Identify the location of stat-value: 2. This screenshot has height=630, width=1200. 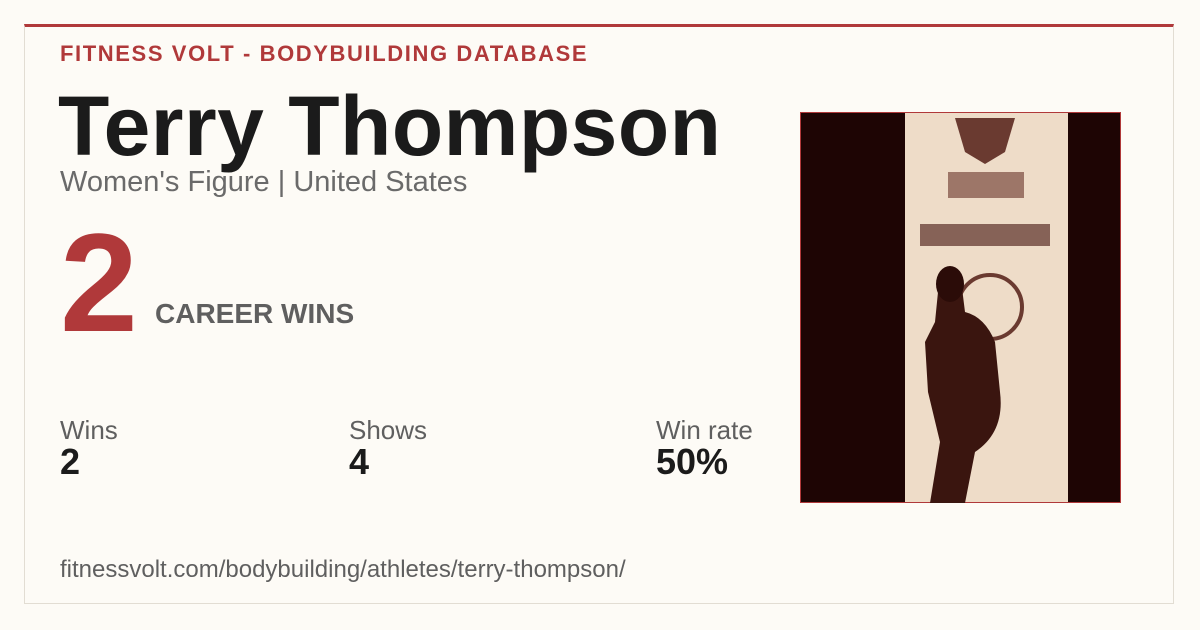
(70, 461).